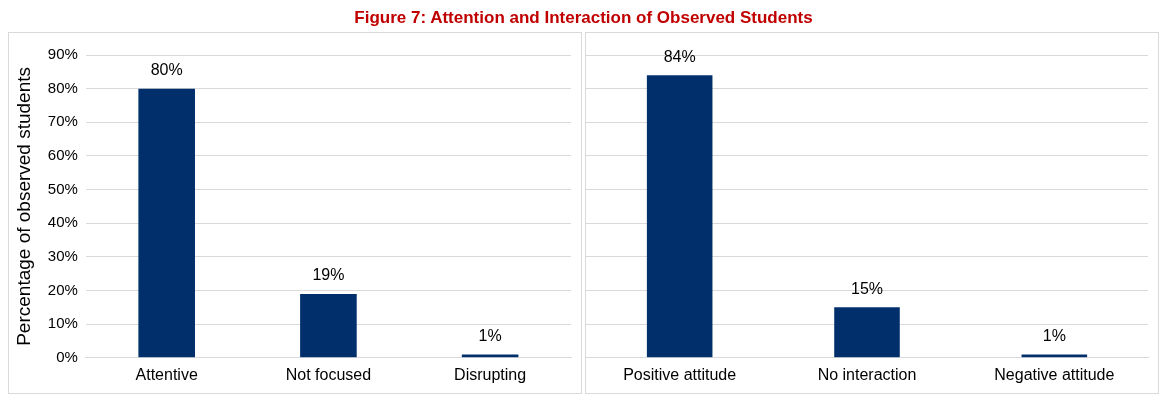 The height and width of the screenshot is (405, 1167). I want to click on x-tick-label: Negative attitude, so click(1054, 374).